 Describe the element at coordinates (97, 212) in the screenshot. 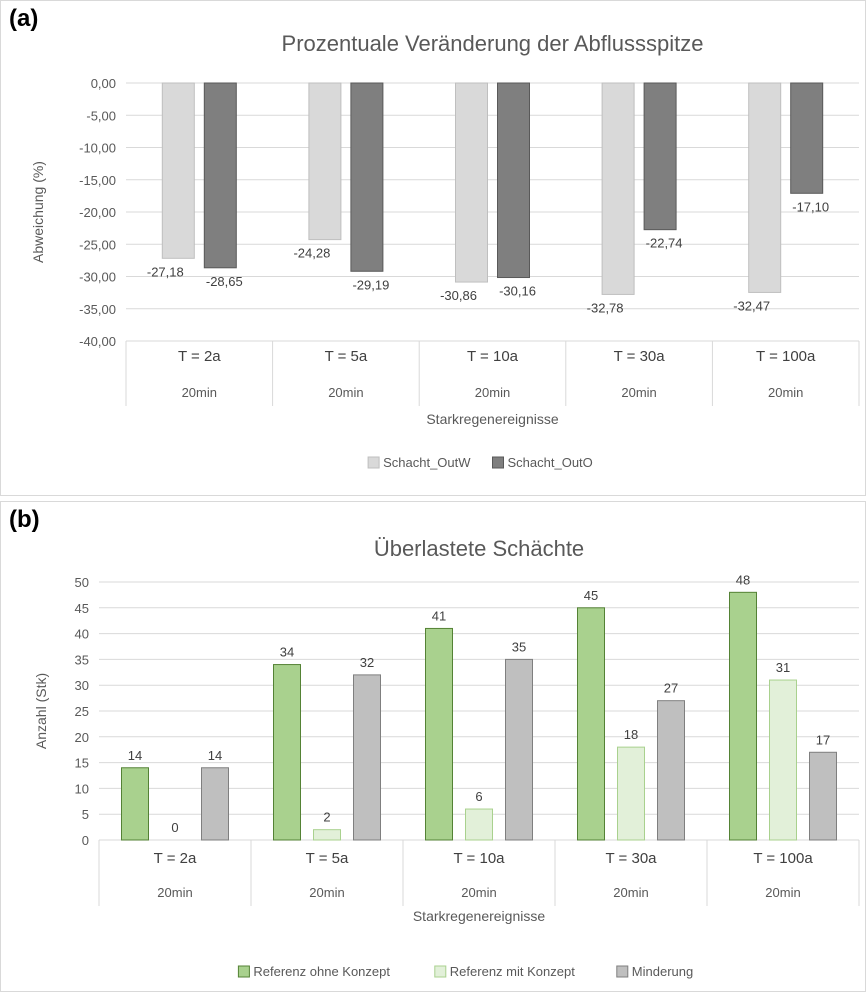

I see `y-tick-label: -20,00` at that location.